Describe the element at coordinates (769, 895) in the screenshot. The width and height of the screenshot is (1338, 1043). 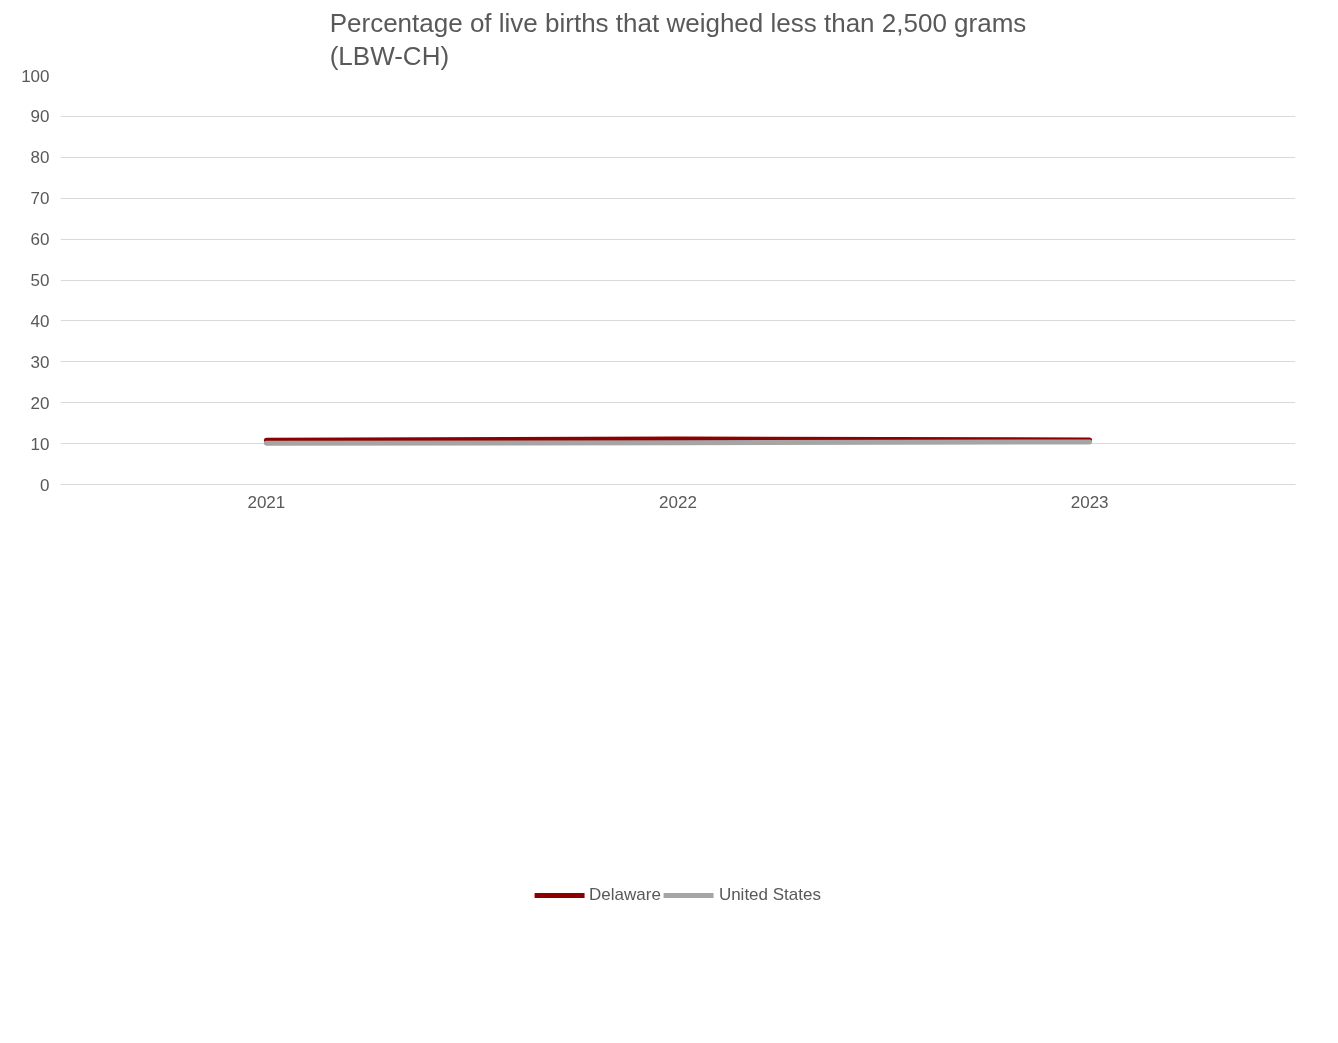
I see `legend-label: United States` at that location.